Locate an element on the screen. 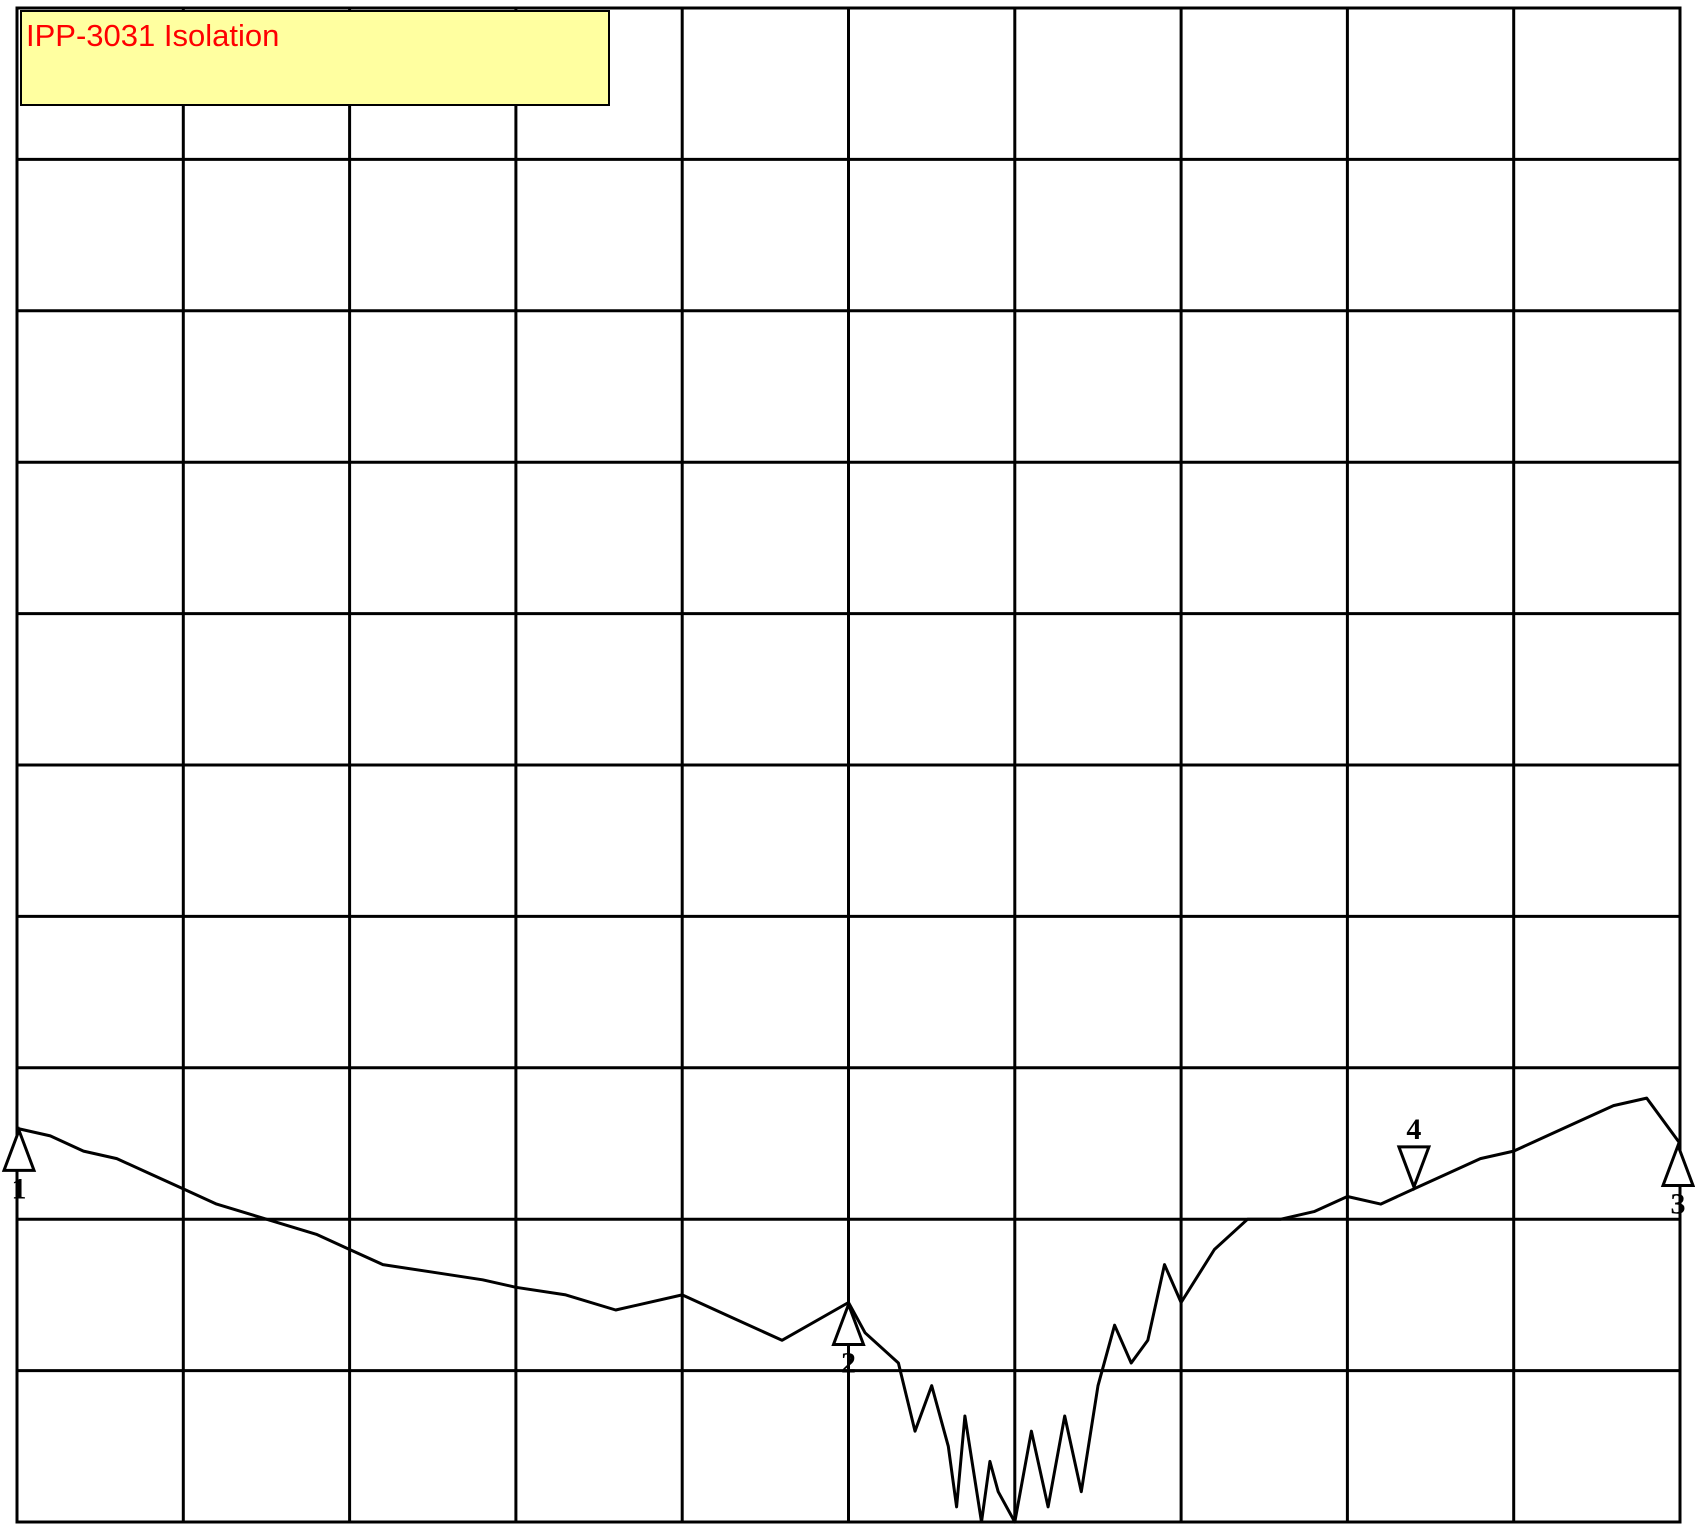 The image size is (1695, 1525). marker-1: 1 is located at coordinates (19, 1165).